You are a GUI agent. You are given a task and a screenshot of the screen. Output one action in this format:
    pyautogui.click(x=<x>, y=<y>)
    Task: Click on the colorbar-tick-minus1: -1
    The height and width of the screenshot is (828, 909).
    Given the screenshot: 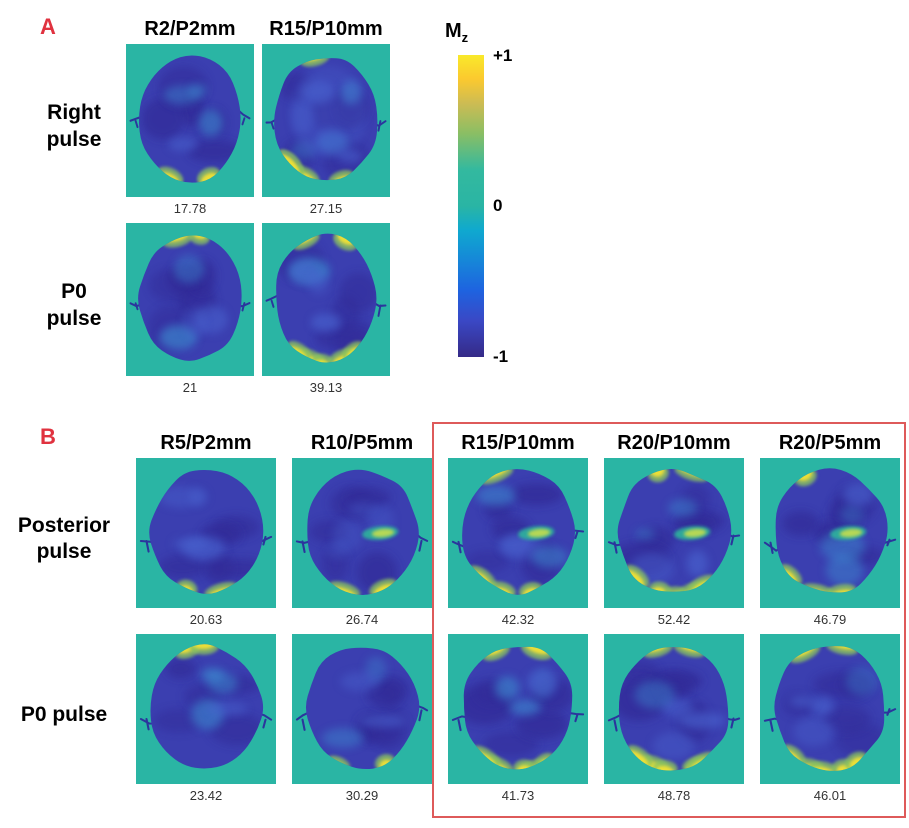 What is the action you would take?
    pyautogui.click(x=501, y=356)
    